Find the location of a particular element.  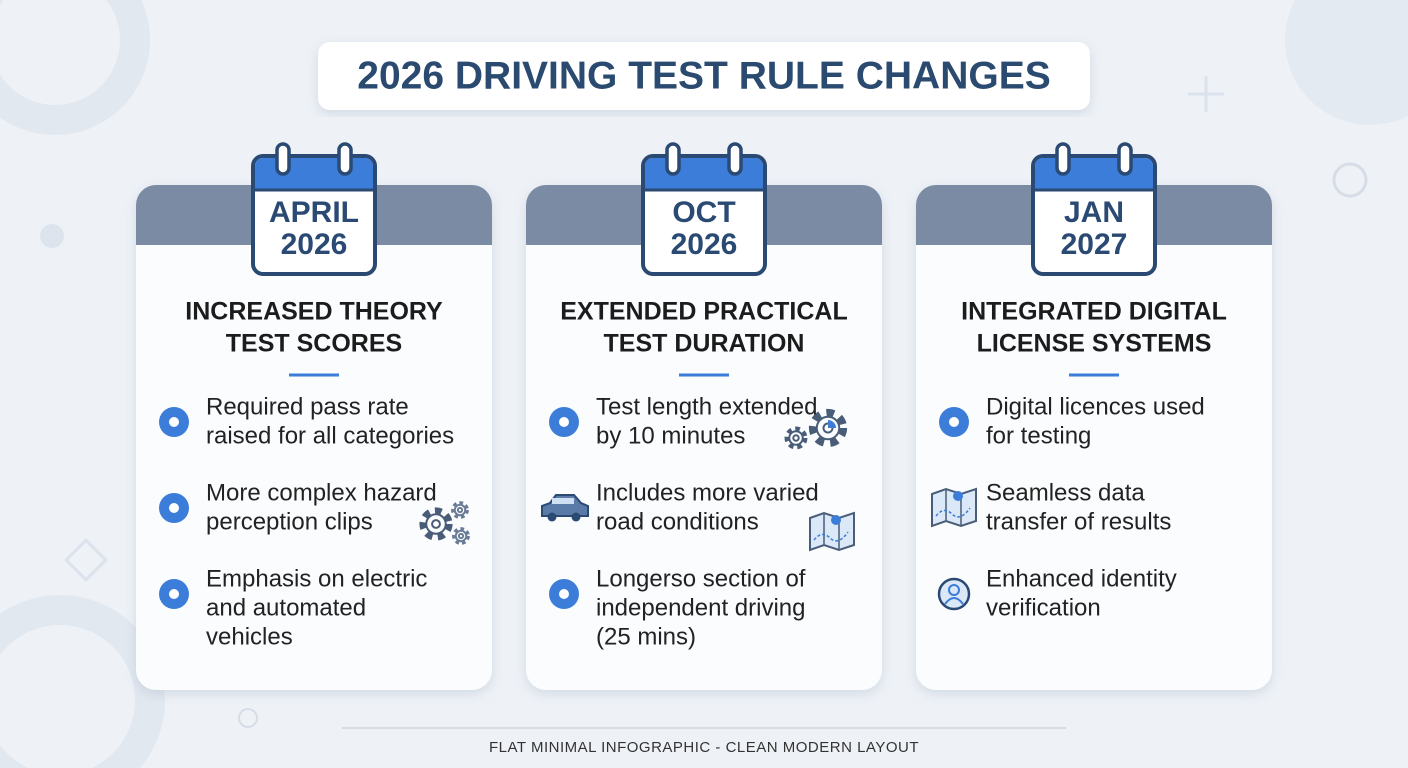

card-heading: INCREASED THEORY is located at coordinates (314, 312).